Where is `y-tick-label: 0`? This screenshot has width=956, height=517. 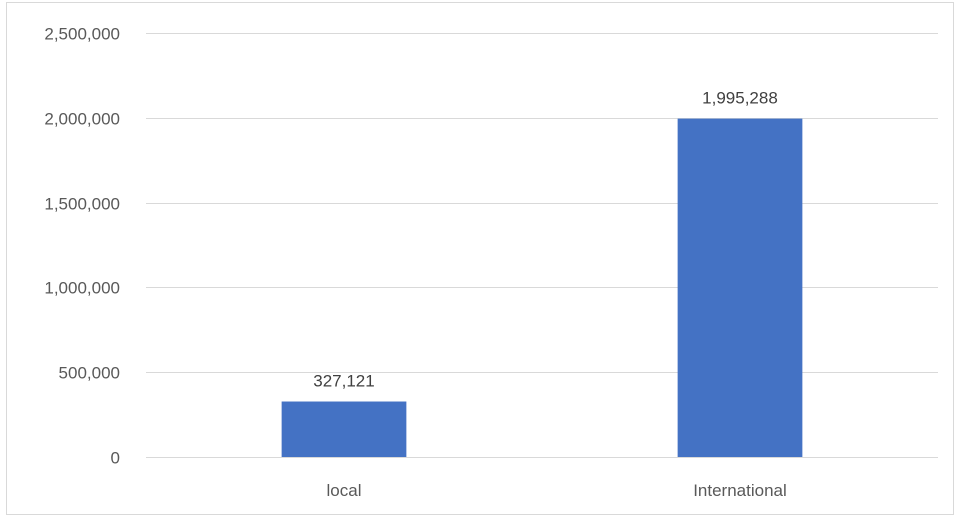 y-tick-label: 0 is located at coordinates (115, 458).